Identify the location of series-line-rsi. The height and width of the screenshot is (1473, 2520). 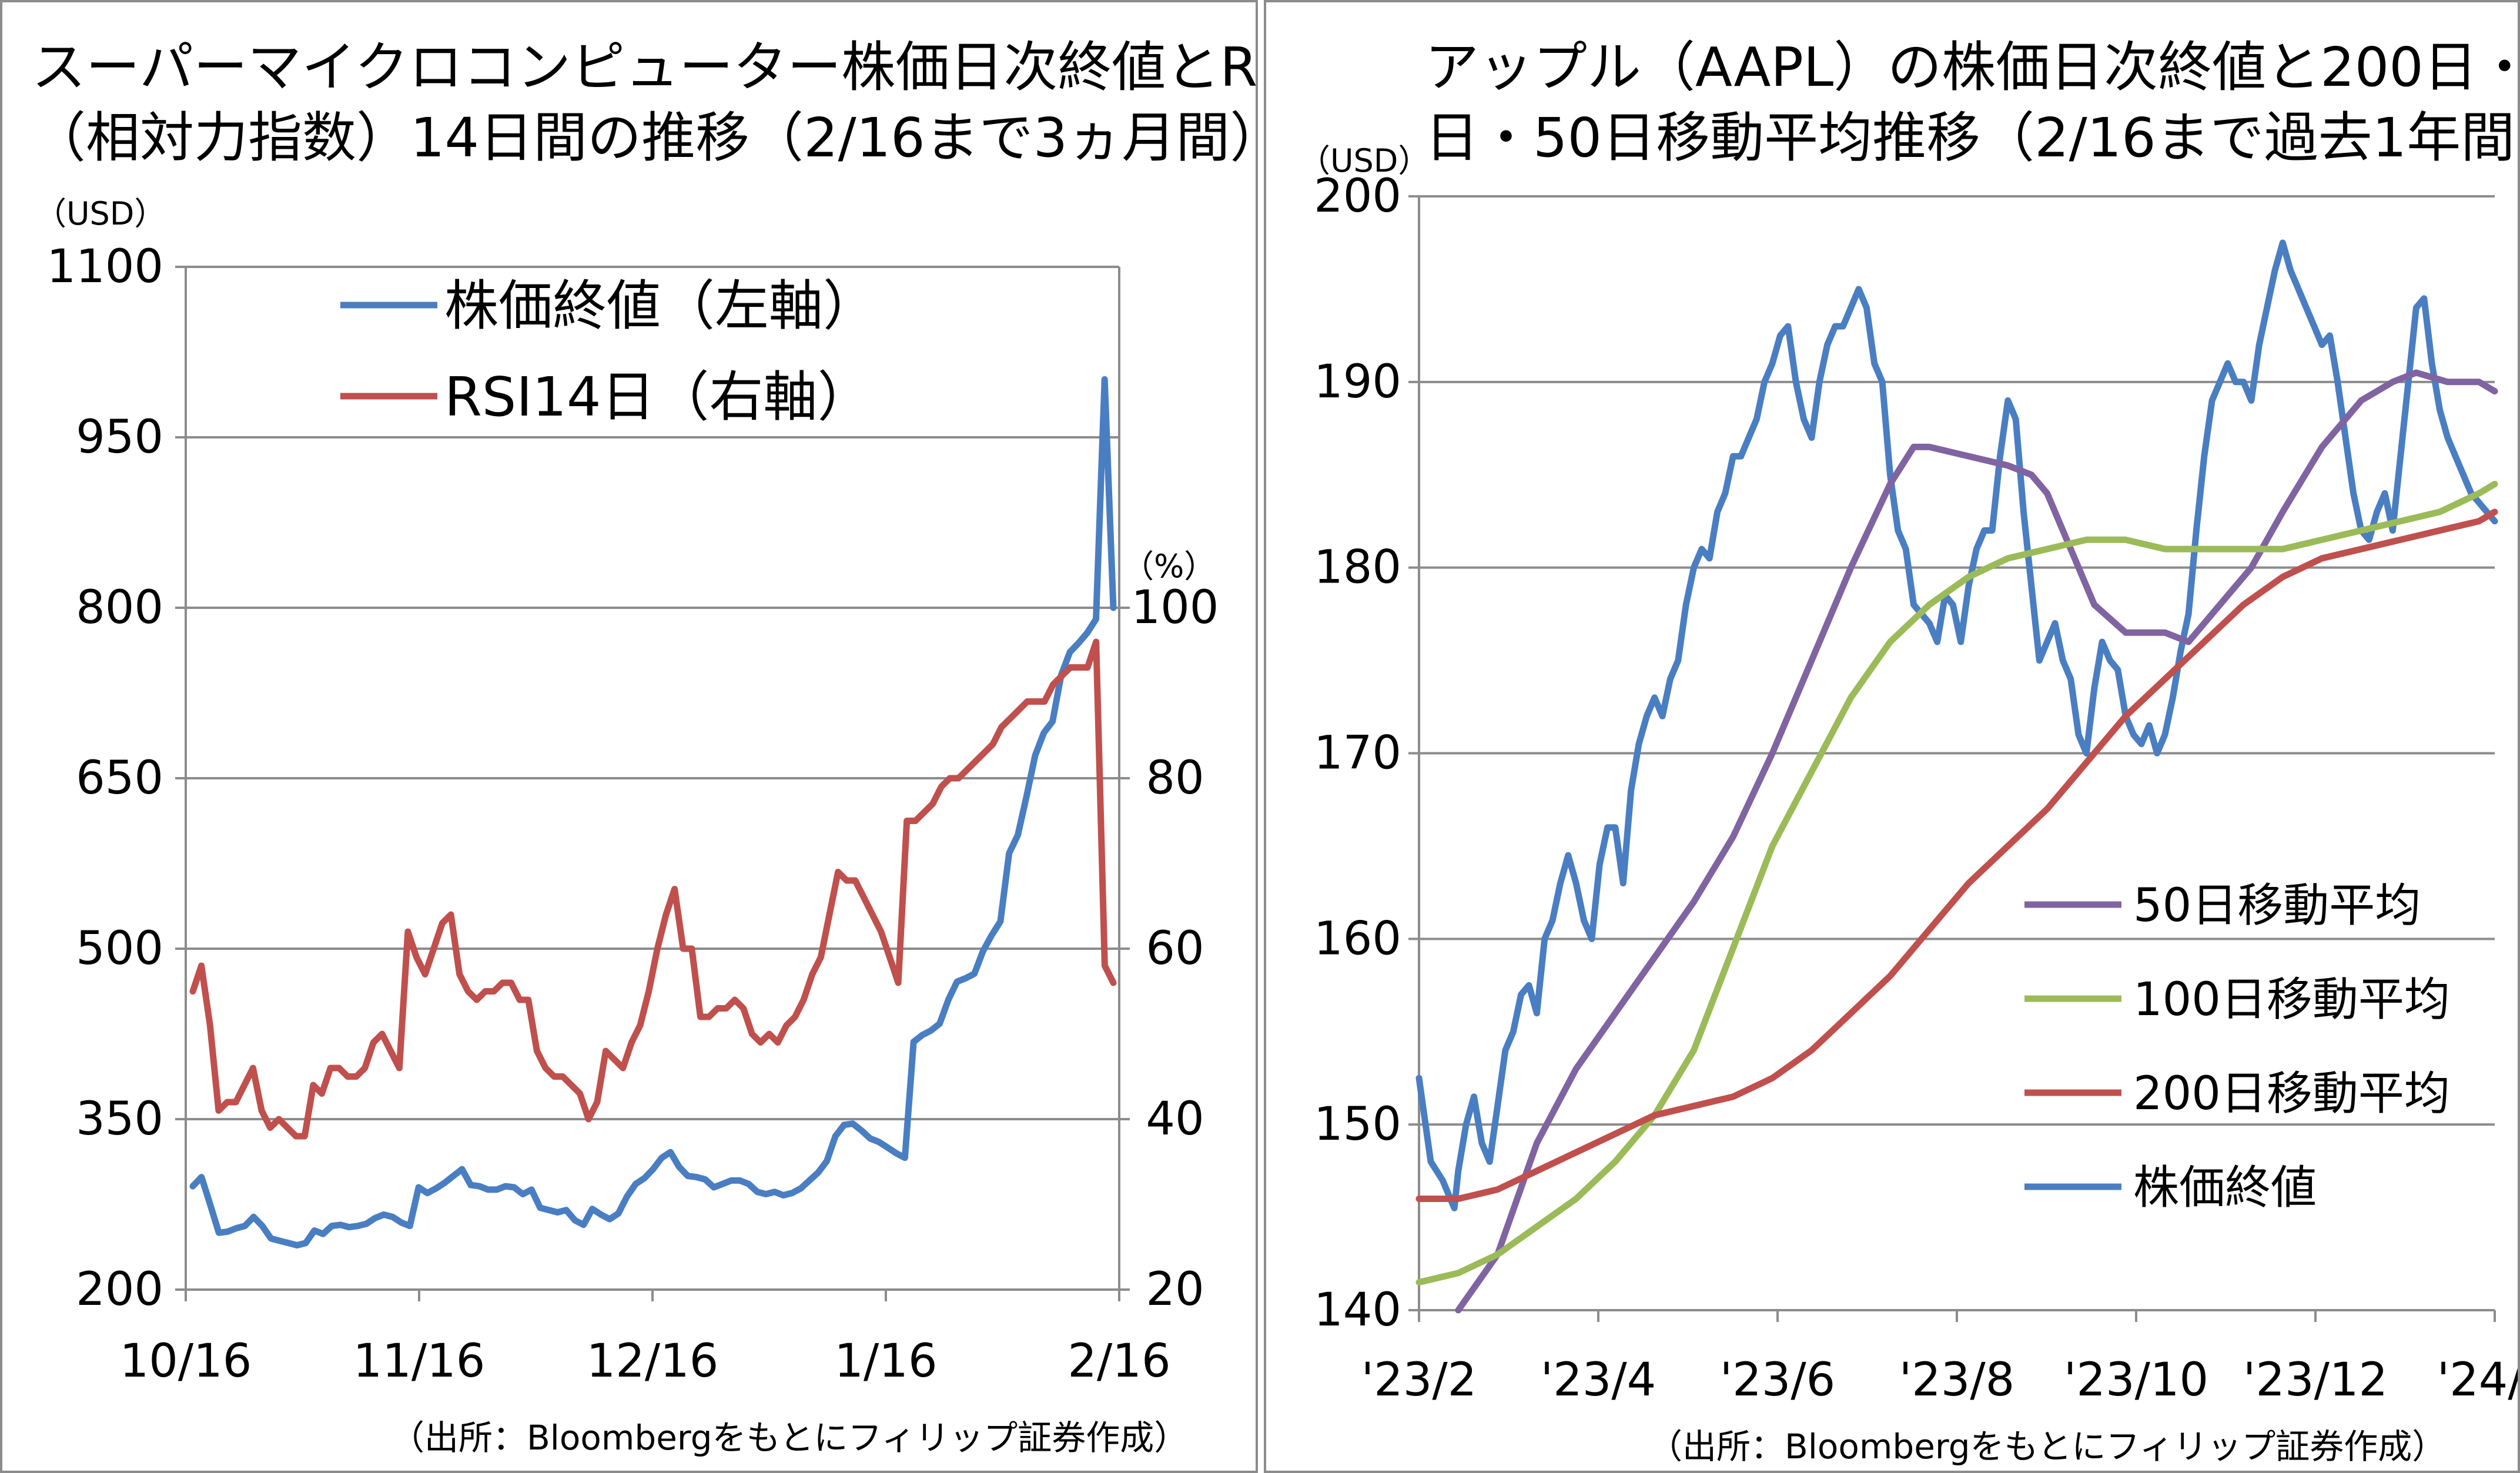
(653, 889).